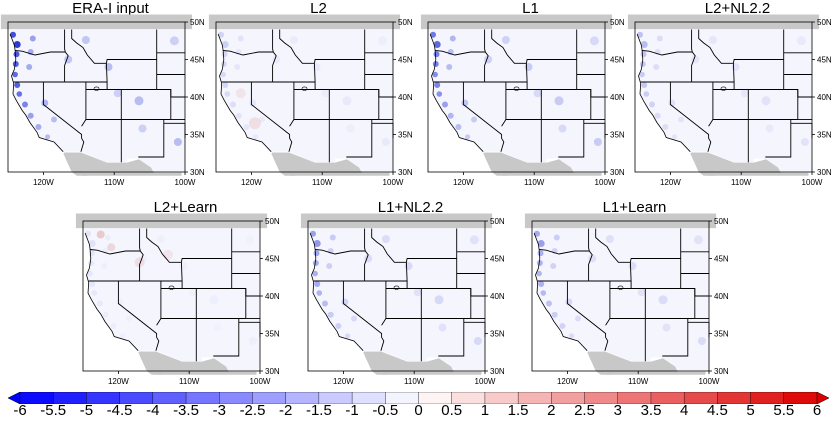  What do you see at coordinates (110, 8) in the screenshot?
I see `panel-title: ERA-I input` at bounding box center [110, 8].